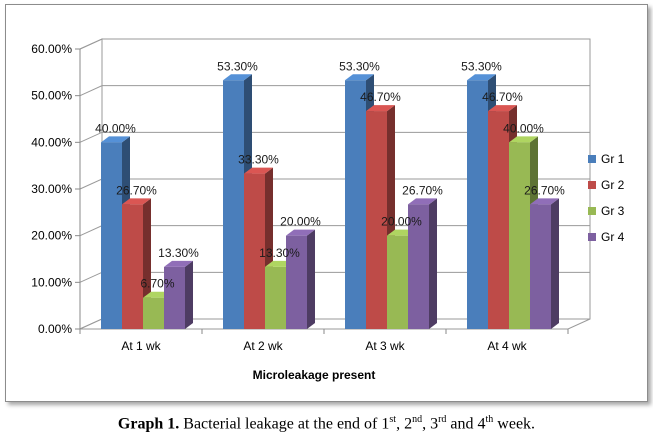 This screenshot has width=653, height=441. I want to click on data-label: 33.30%, so click(258, 160).